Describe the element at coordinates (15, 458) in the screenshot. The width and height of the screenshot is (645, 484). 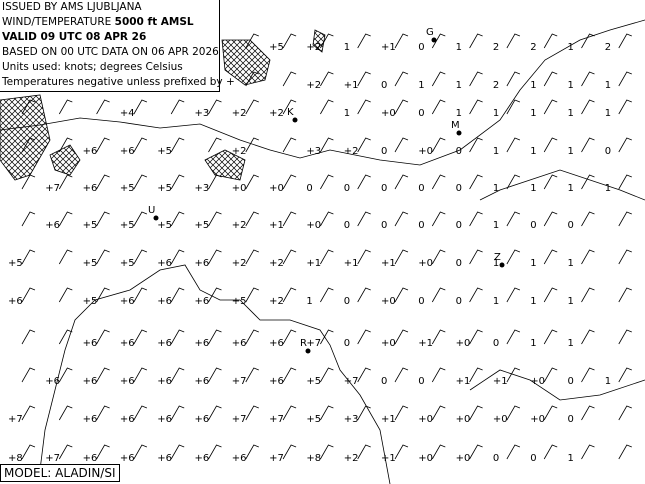
I see `temperature: +8` at that location.